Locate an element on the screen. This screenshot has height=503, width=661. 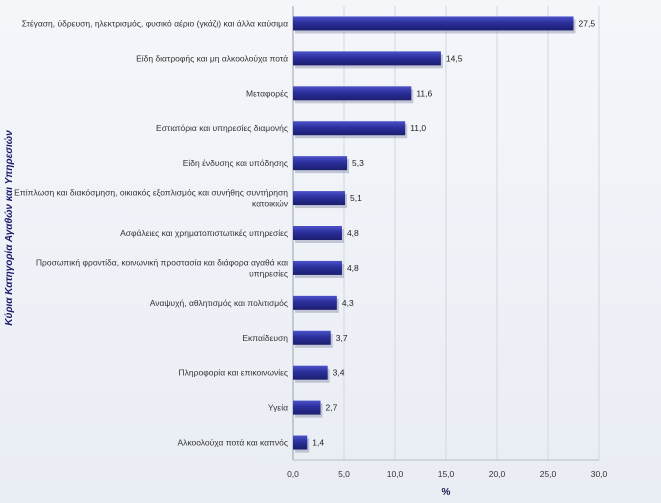
value-label: 2,7 is located at coordinates (332, 408).